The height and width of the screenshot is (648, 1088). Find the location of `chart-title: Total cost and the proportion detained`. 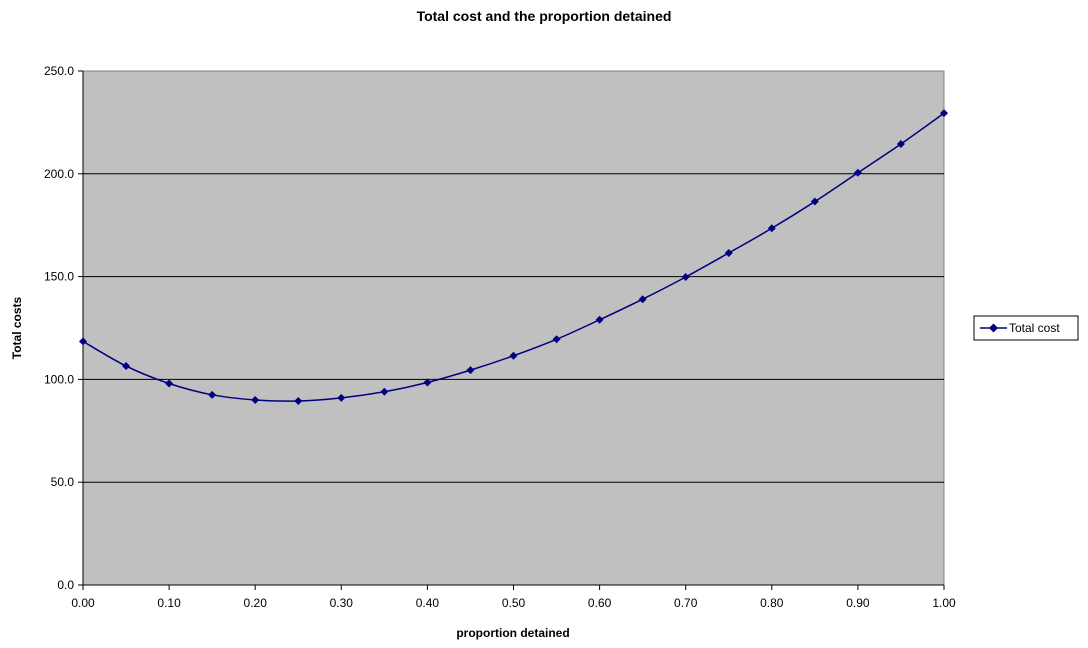

chart-title: Total cost and the proportion detained is located at coordinates (544, 16).